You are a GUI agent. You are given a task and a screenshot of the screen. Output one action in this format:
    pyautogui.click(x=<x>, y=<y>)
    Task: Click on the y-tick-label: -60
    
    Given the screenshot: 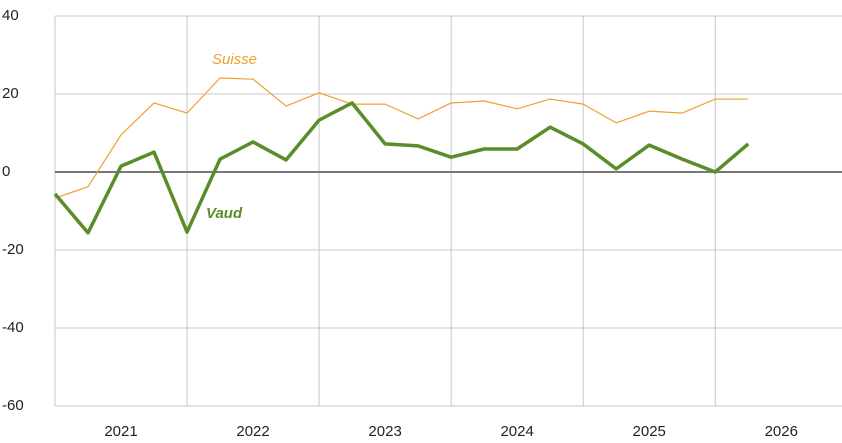 What is the action you would take?
    pyautogui.click(x=13, y=405)
    